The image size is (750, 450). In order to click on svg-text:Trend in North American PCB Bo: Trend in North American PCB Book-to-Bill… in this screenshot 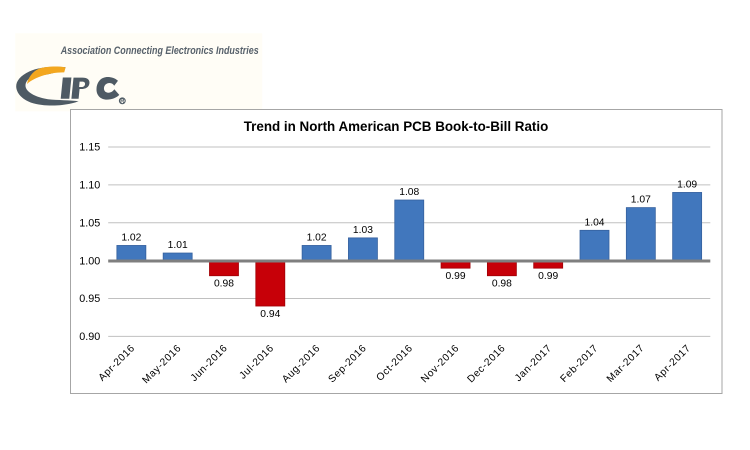, I will do `click(396, 126)`.